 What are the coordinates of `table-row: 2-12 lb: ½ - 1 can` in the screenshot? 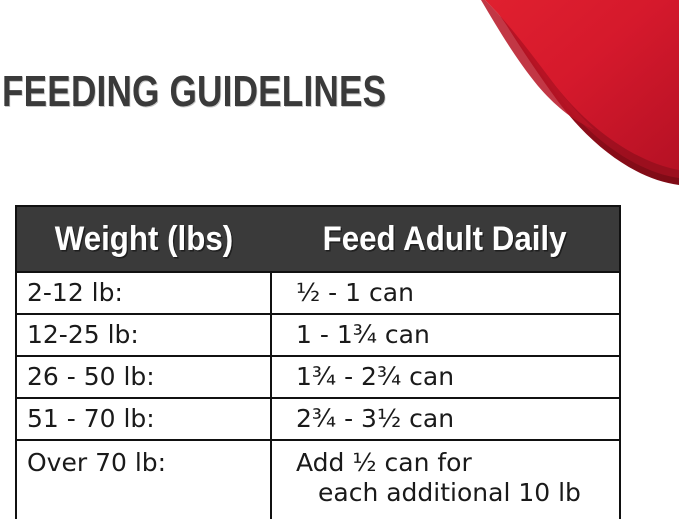 It's located at (318, 293).